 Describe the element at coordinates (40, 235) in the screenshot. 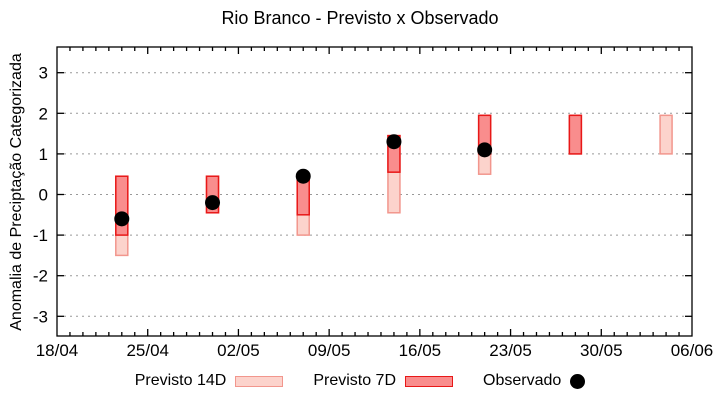

I see `y-tick-label: -1` at that location.